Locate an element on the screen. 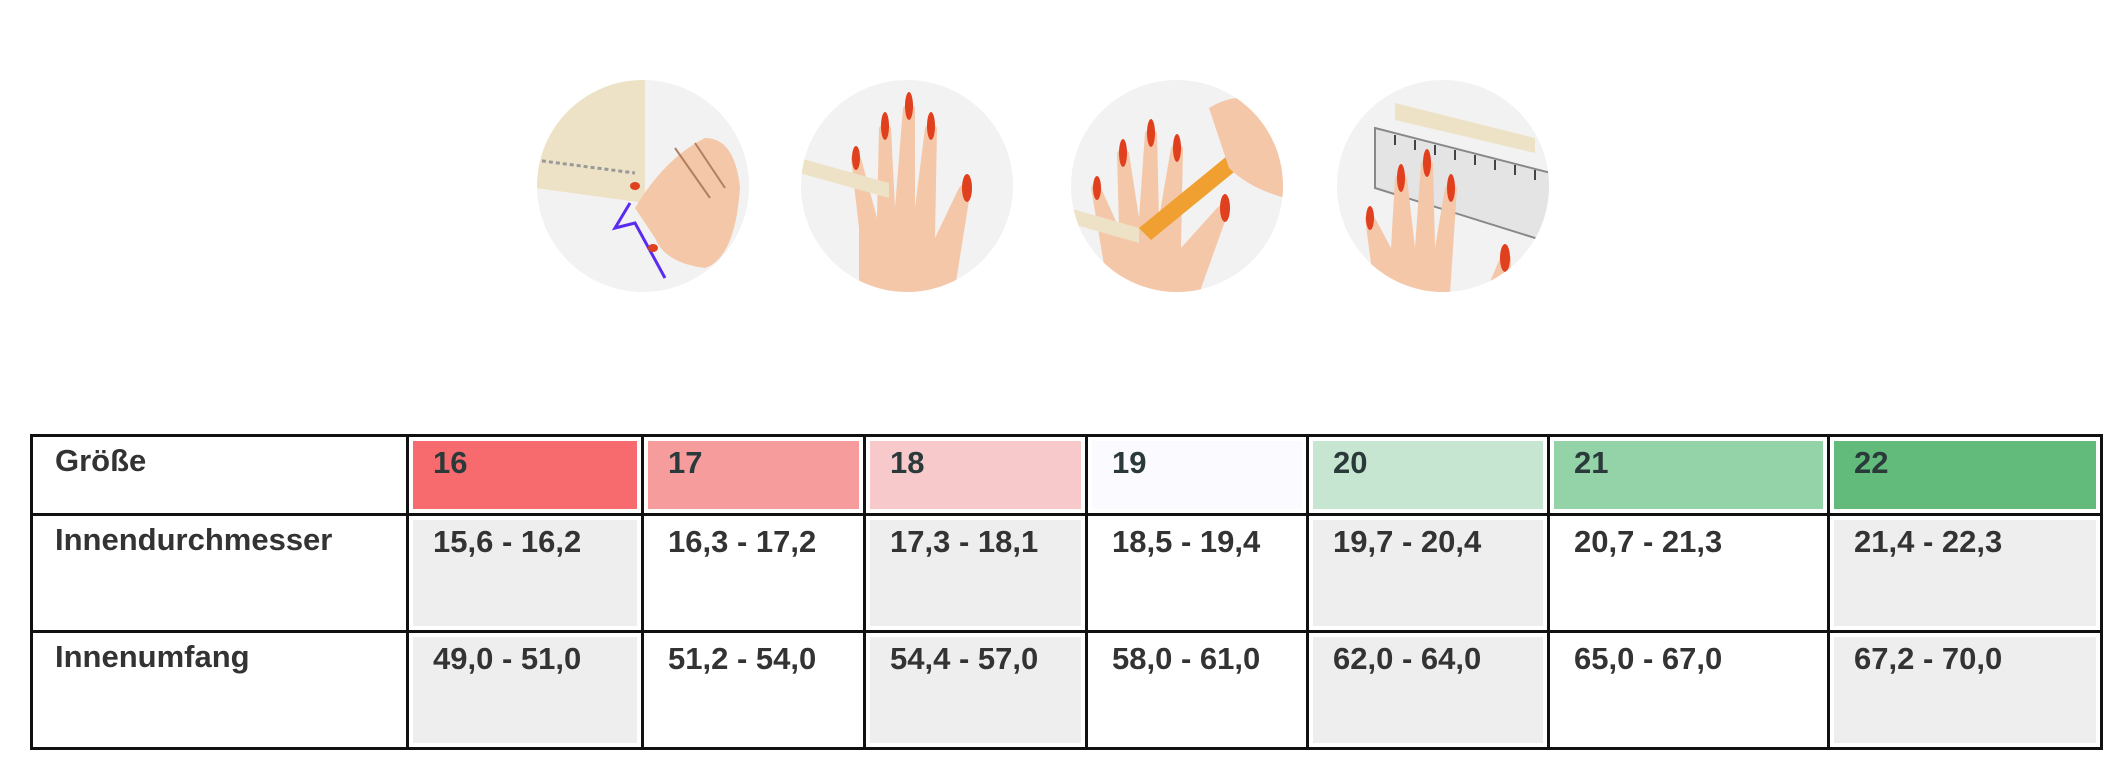  cell-value: 19,7 - 20,4 is located at coordinates (1428, 573).